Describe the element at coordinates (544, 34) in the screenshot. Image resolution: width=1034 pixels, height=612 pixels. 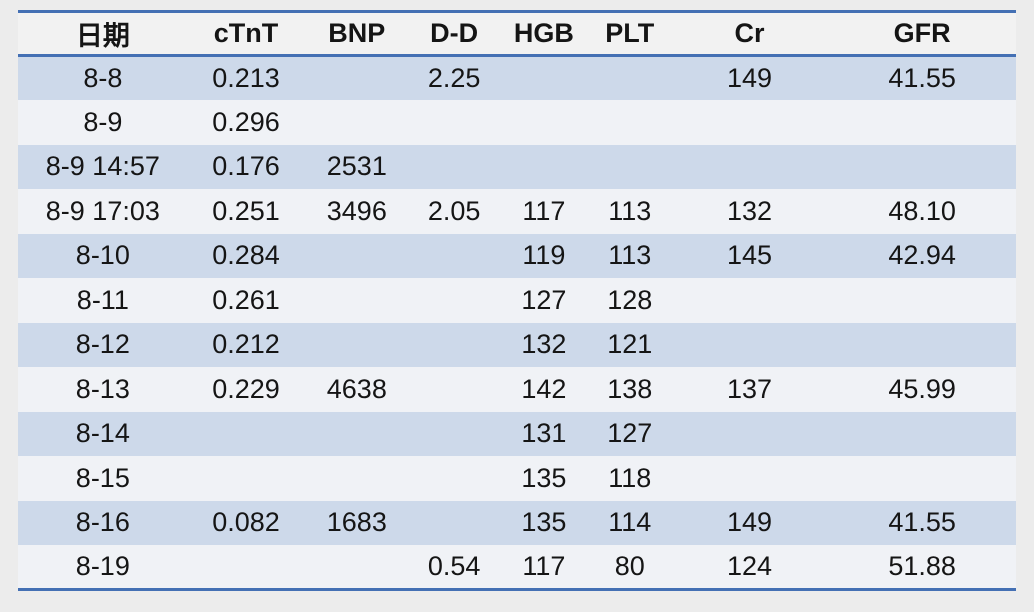
I see `column-header-hgb: HGB` at that location.